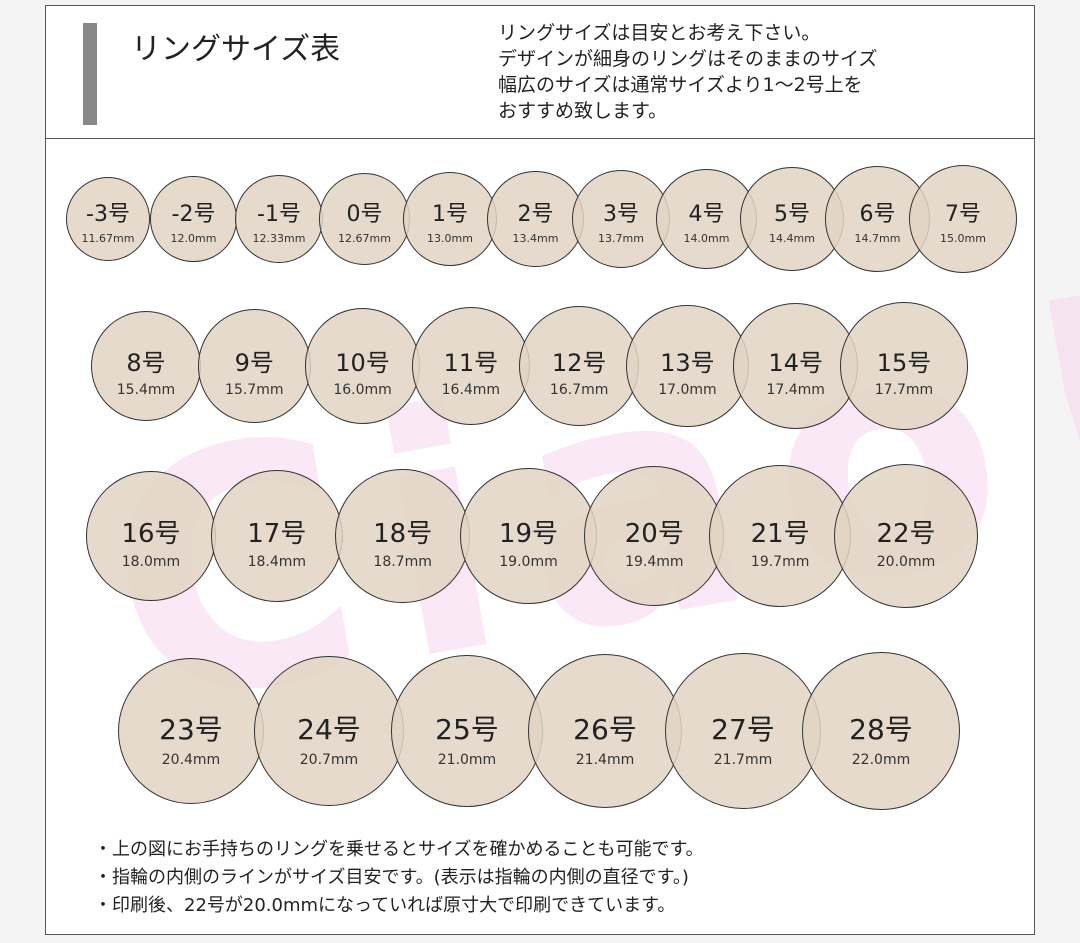 The image size is (1080, 943). I want to click on ring-diameter: 18.4mm, so click(277, 561).